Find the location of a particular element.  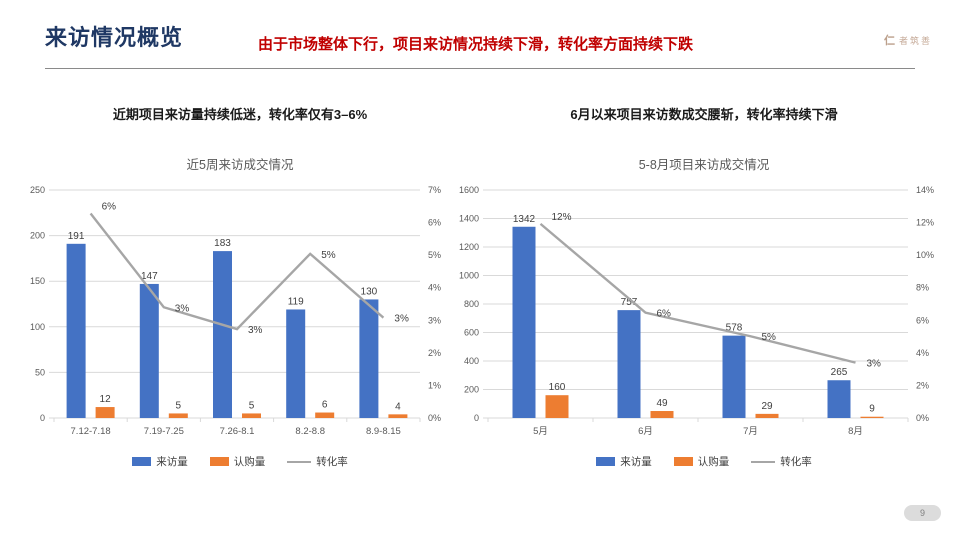

svg-text: 1600 is located at coordinates (469, 190).